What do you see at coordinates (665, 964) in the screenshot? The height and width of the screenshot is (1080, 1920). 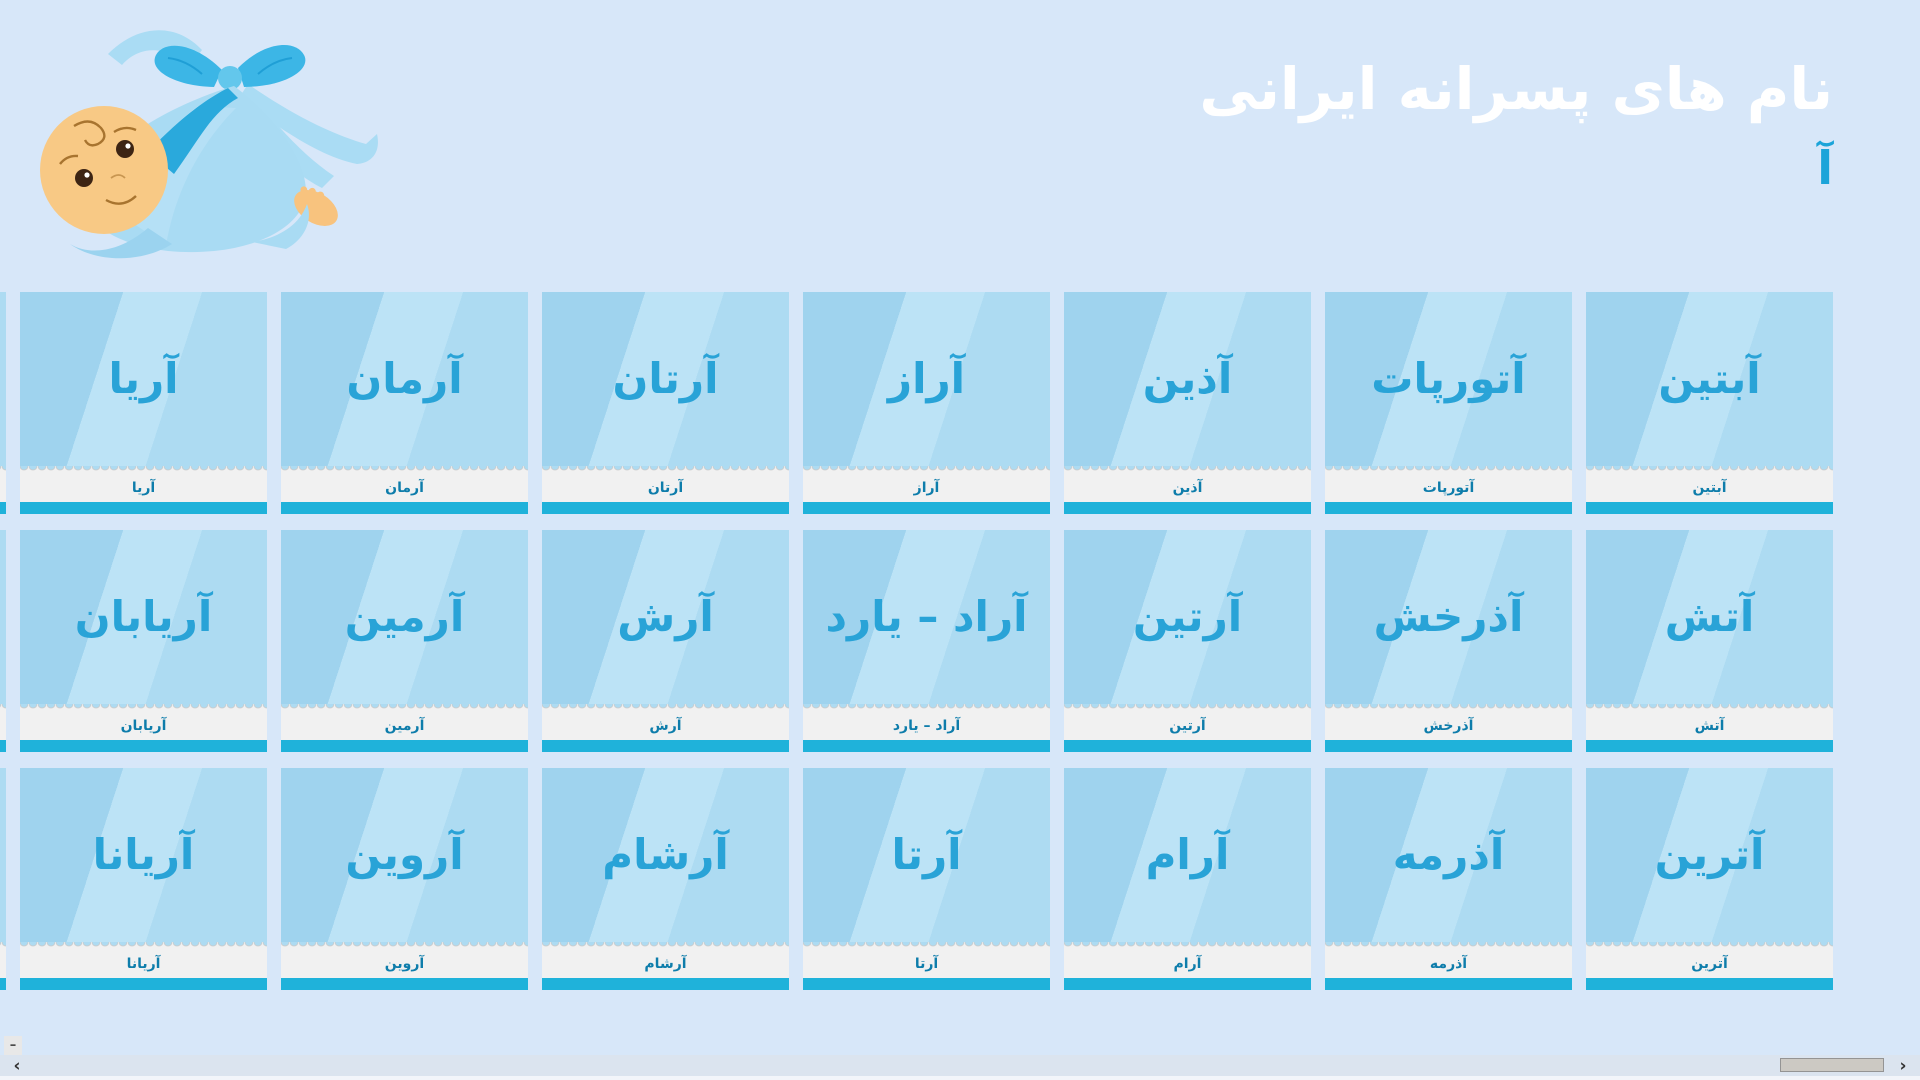 I see `name-label: آرشام` at bounding box center [665, 964].